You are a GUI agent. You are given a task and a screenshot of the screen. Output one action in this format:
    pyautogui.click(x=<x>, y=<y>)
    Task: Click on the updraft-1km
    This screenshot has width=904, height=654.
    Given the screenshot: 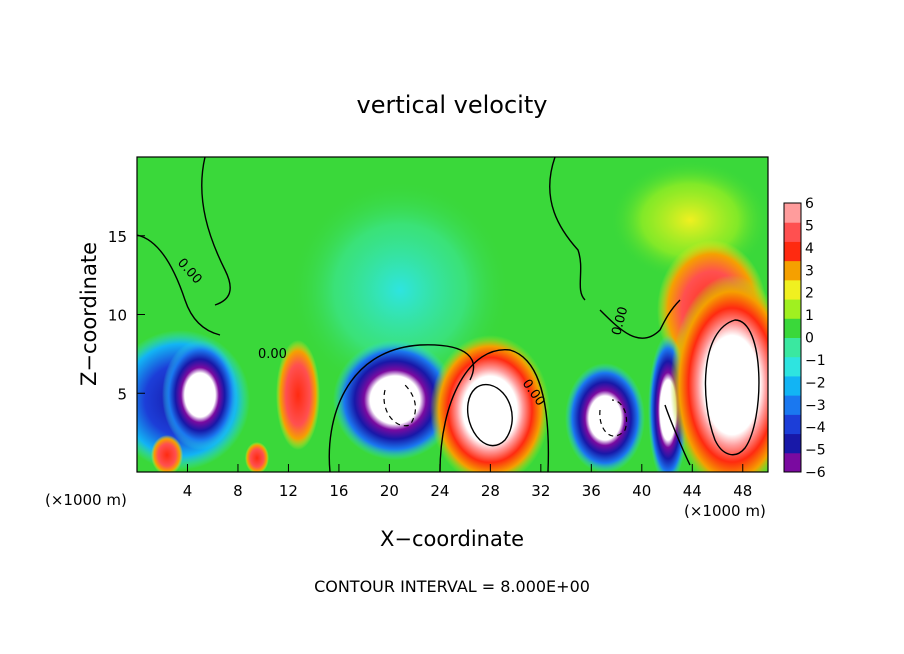 What is the action you would take?
    pyautogui.click(x=167, y=453)
    